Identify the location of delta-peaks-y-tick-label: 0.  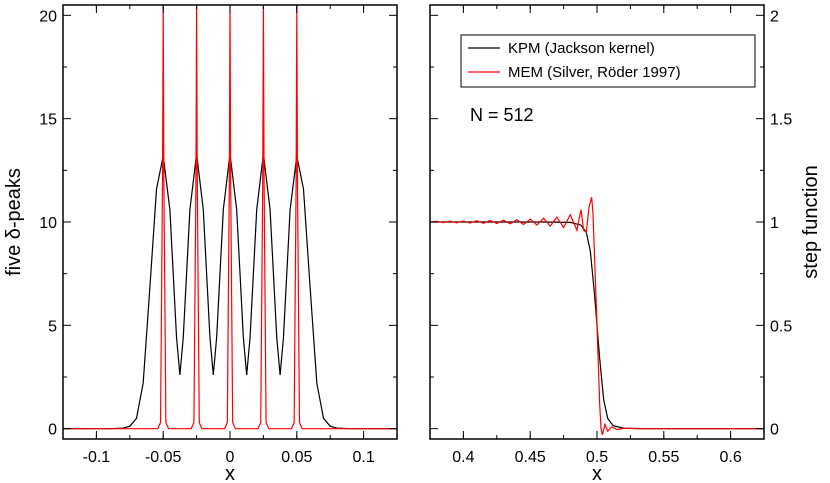
(52, 430).